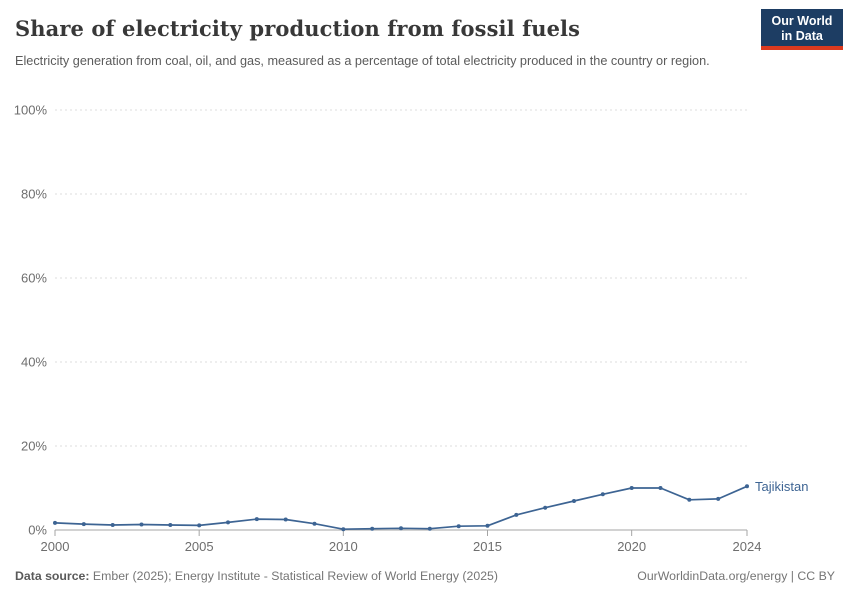 The height and width of the screenshot is (600, 850). What do you see at coordinates (34, 362) in the screenshot?
I see `y-axis-tick-label: 40%` at bounding box center [34, 362].